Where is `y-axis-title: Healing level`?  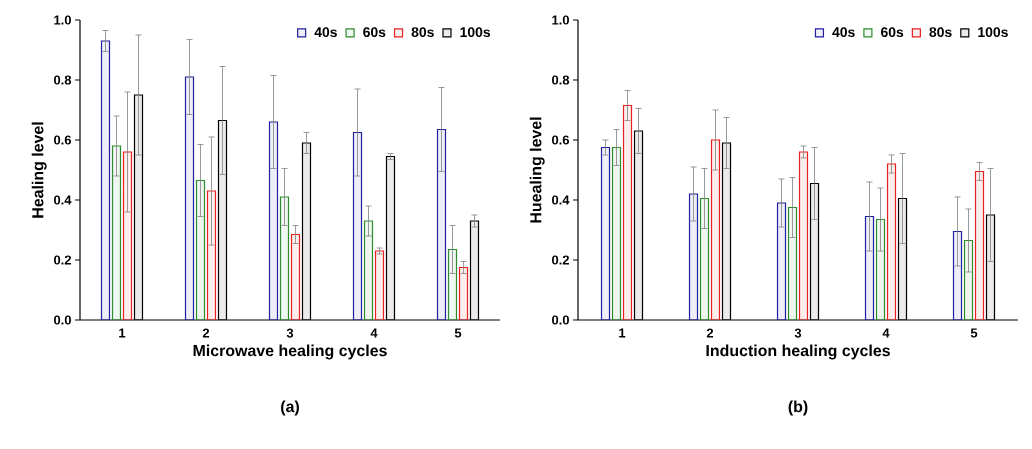
y-axis-title: Healing level is located at coordinates (39, 170).